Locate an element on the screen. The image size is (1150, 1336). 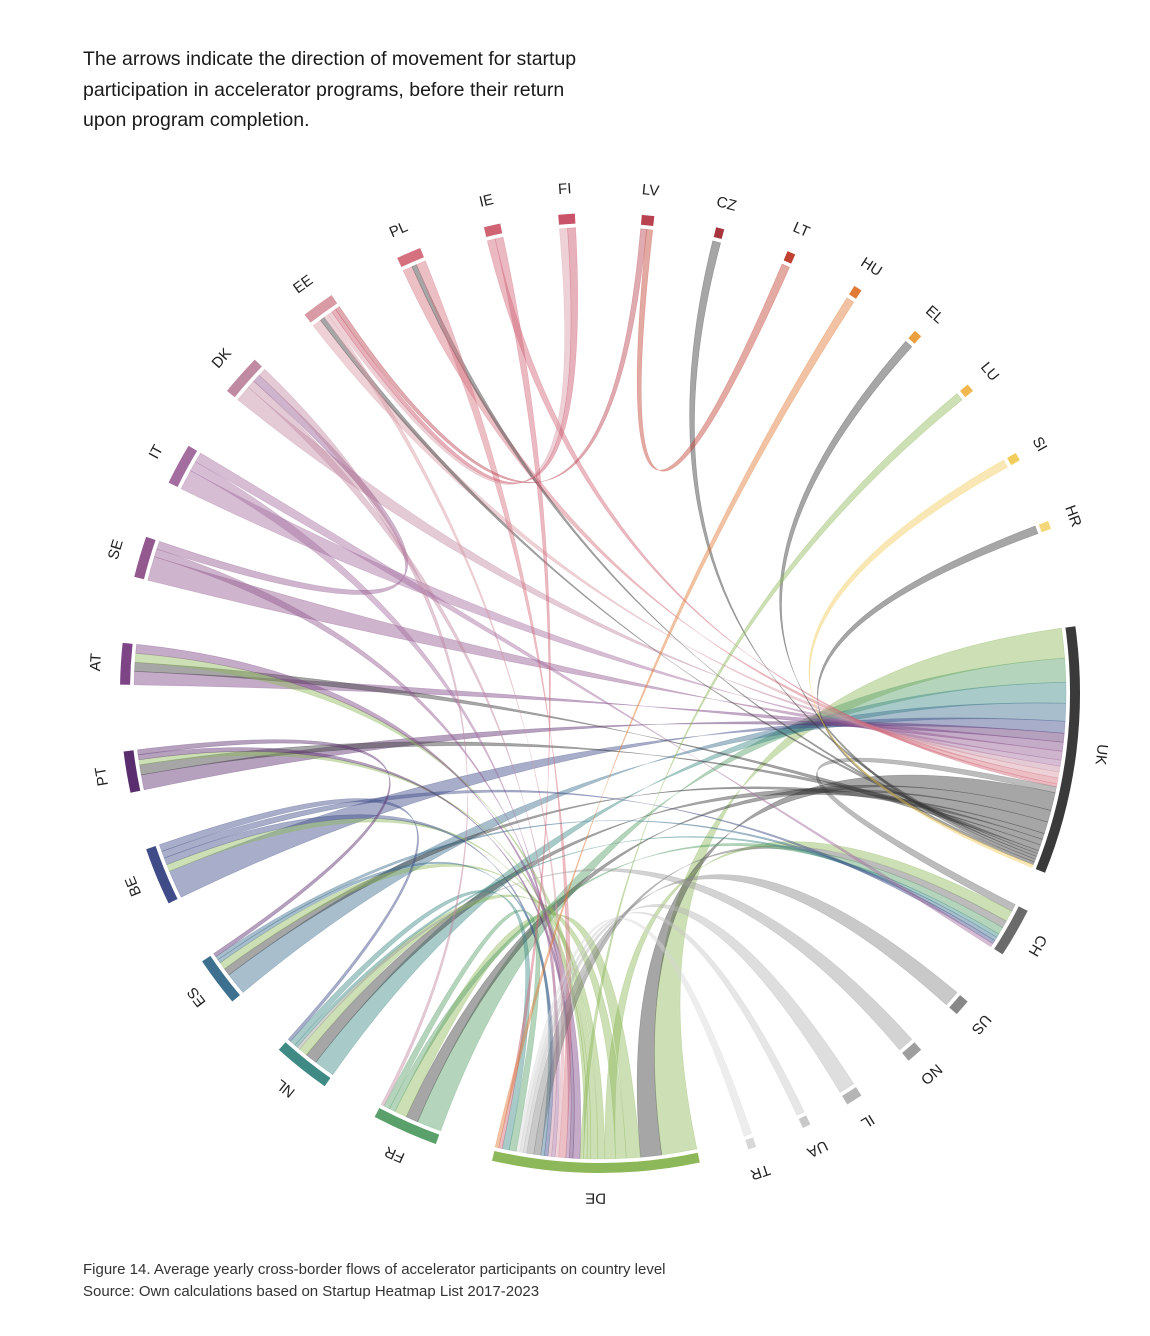
country-label-tr: TR is located at coordinates (760, 1172).